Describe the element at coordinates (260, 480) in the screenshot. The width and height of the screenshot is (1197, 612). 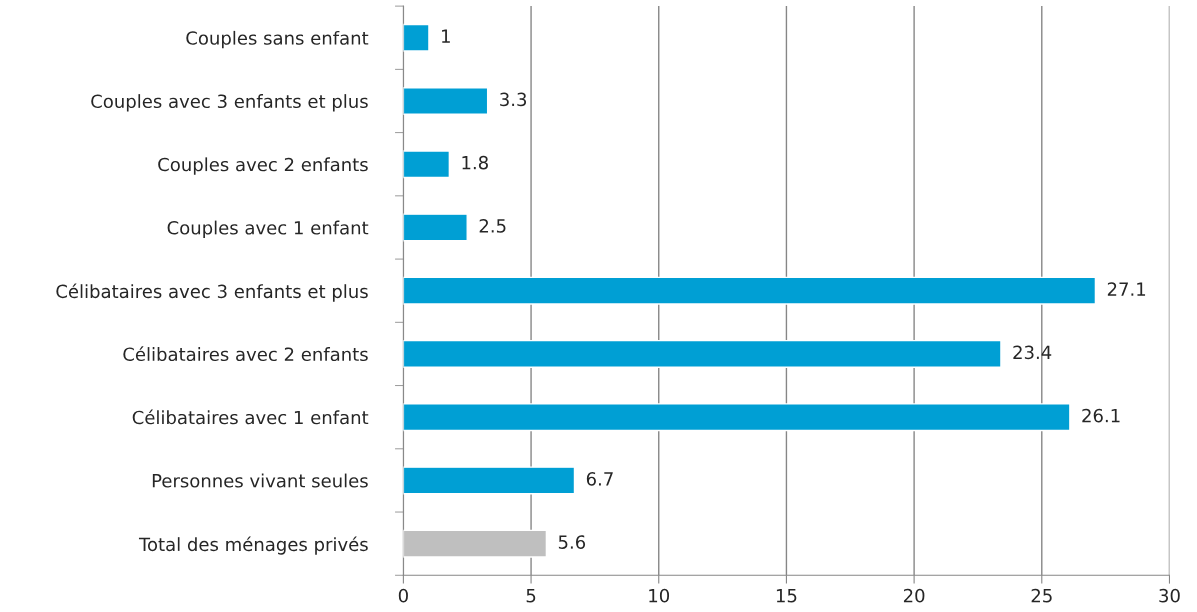
I see `y-tick-label: Personnes vivant seules` at that location.